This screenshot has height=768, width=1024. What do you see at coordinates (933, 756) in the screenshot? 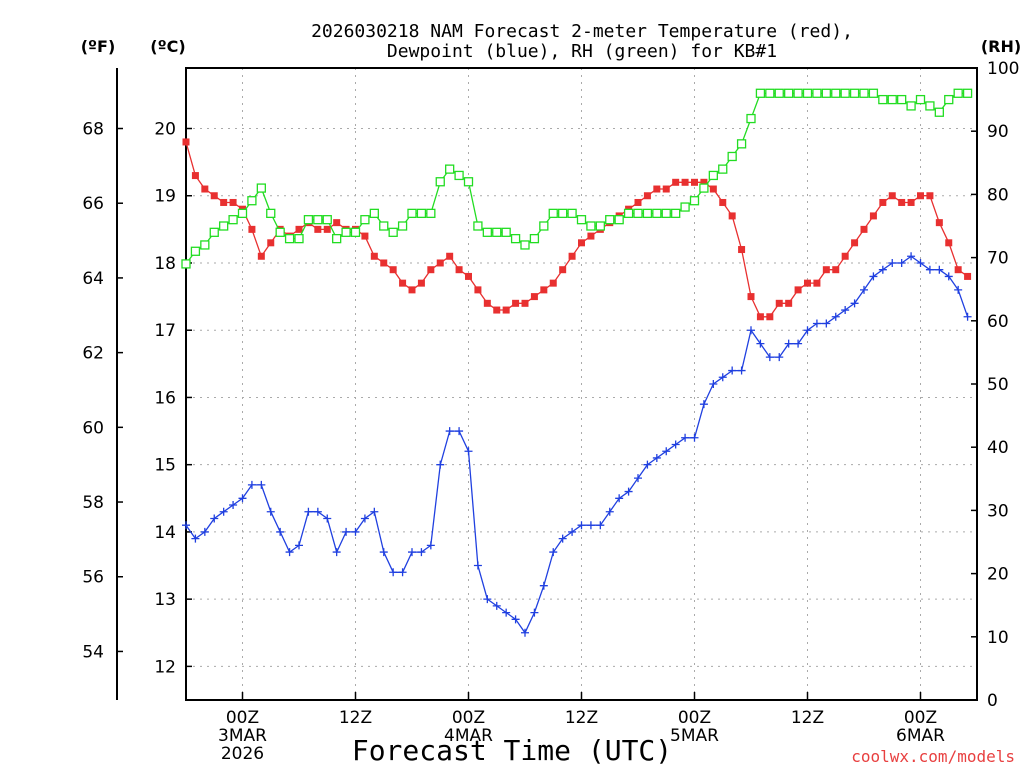
I see `source-watermark: coolwx.com/models` at bounding box center [933, 756].